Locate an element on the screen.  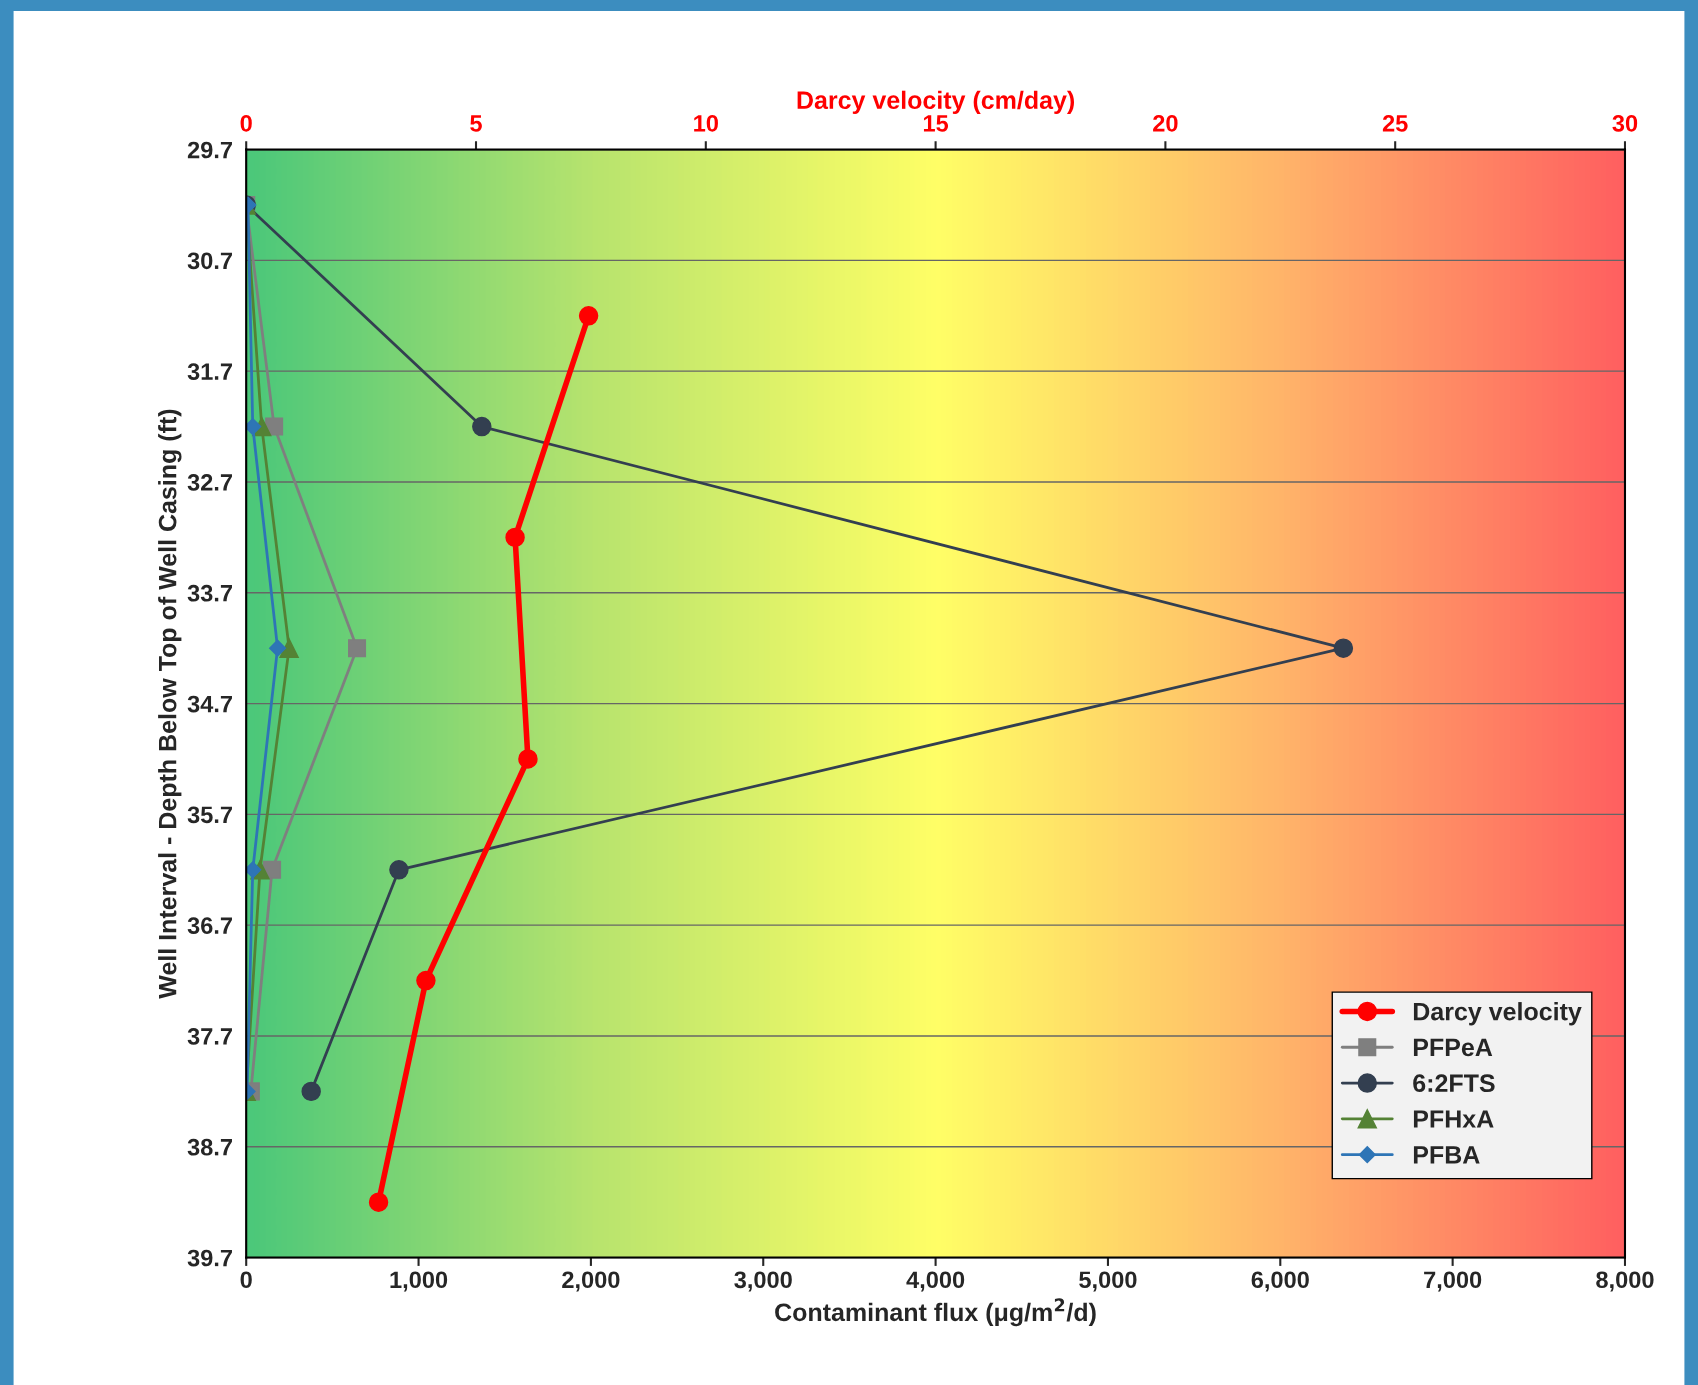
y-tick-label: 30.7 is located at coordinates (209, 261).